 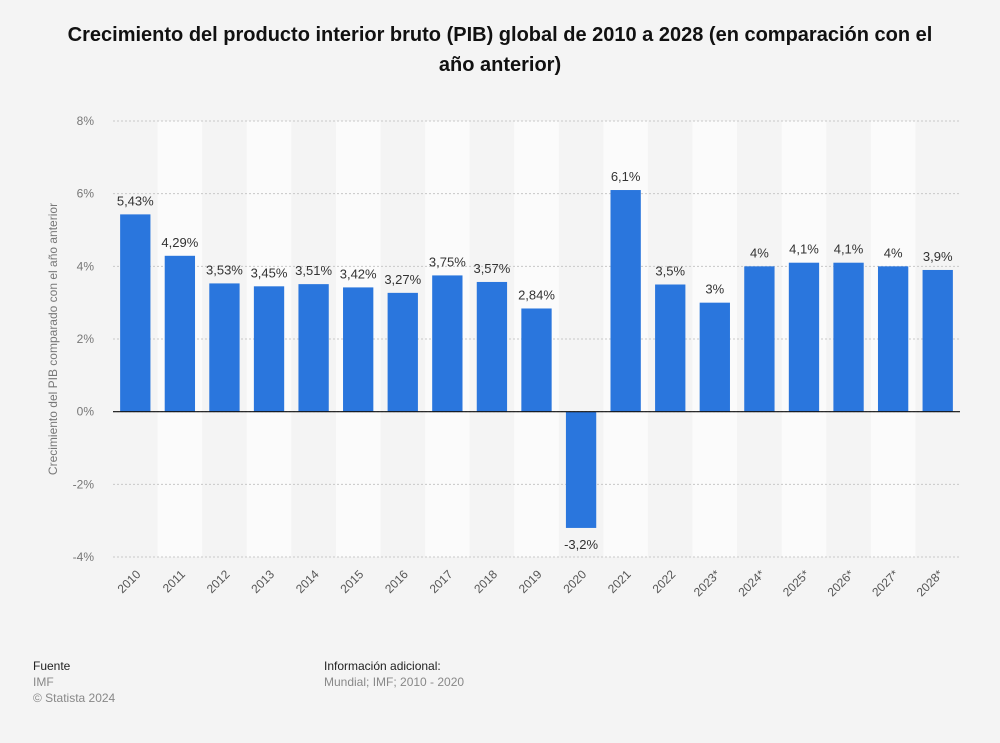 What do you see at coordinates (352, 581) in the screenshot?
I see `x-tick-label: 2015` at bounding box center [352, 581].